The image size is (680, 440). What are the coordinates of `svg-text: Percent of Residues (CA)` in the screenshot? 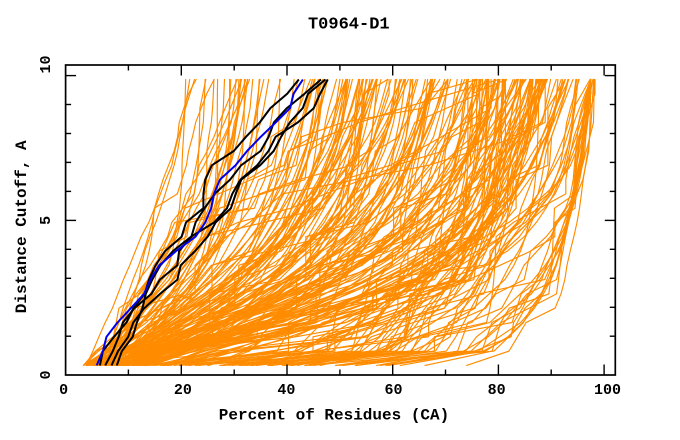 It's located at (334, 416).